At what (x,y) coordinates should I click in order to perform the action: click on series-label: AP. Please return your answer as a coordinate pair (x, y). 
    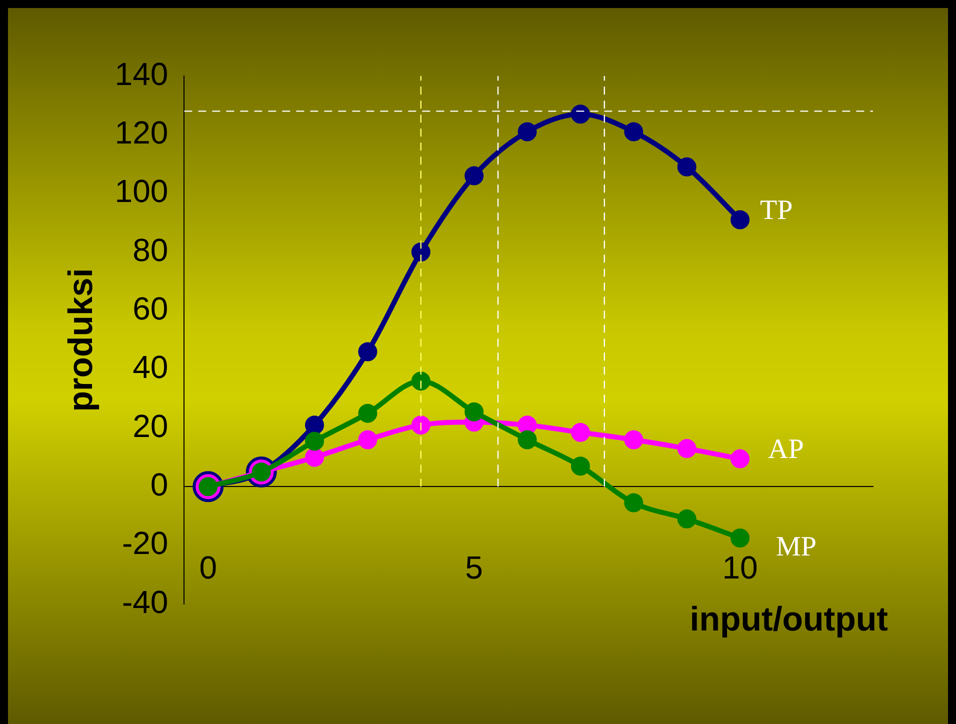
    Looking at the image, I should click on (786, 450).